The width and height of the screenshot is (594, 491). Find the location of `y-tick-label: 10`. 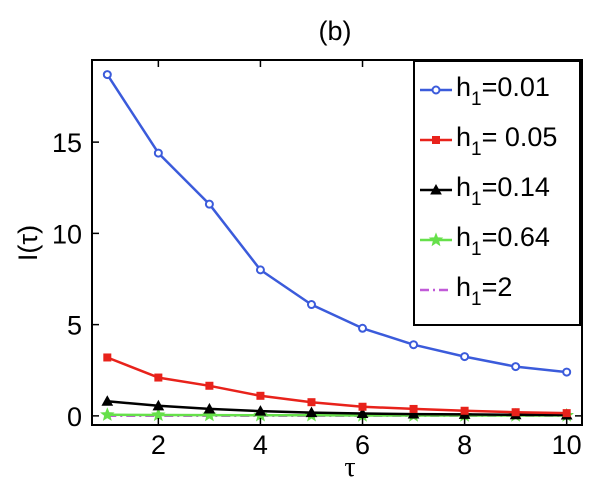

y-tick-label: 10 is located at coordinates (67, 234).